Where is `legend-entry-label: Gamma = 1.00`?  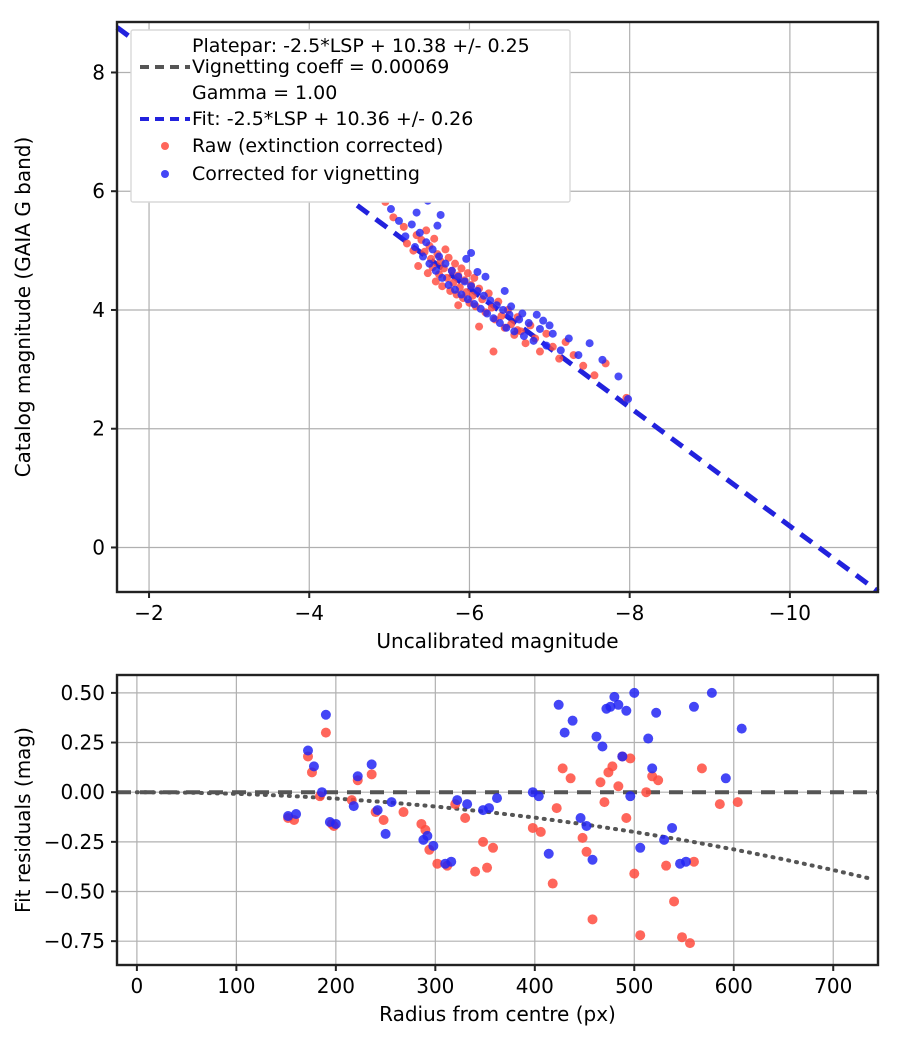 legend-entry-label: Gamma = 1.00 is located at coordinates (264, 93).